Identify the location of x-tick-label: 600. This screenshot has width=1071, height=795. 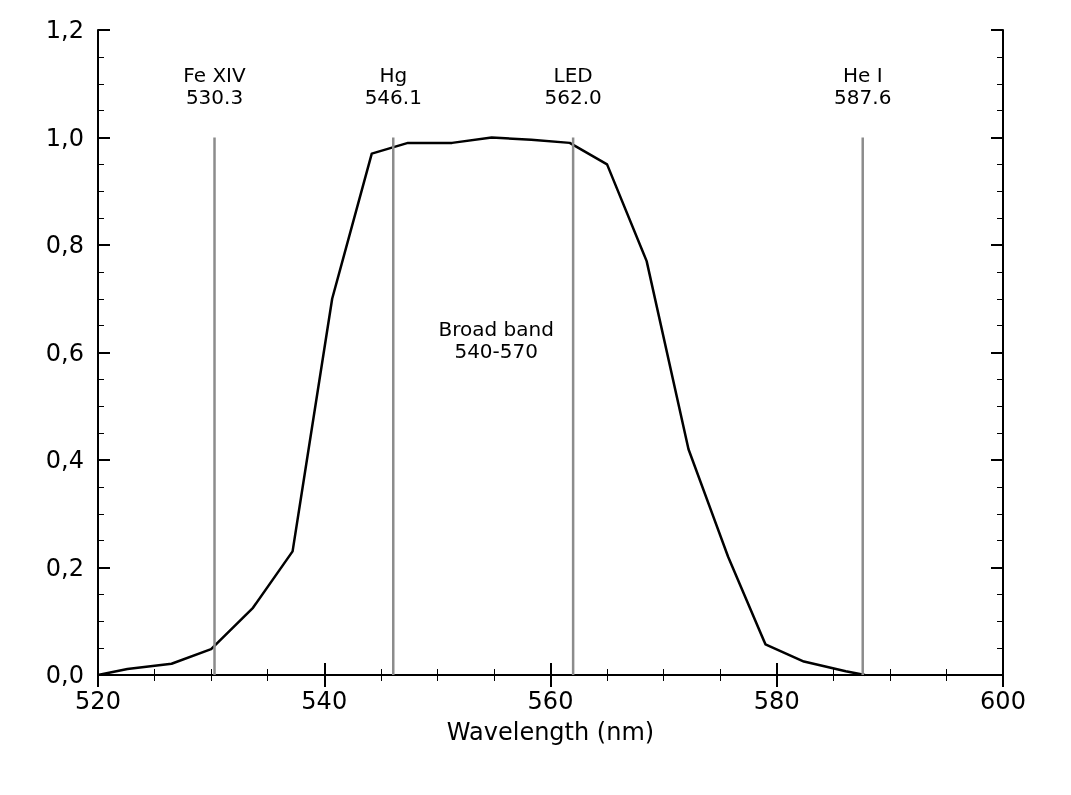
(1003, 701).